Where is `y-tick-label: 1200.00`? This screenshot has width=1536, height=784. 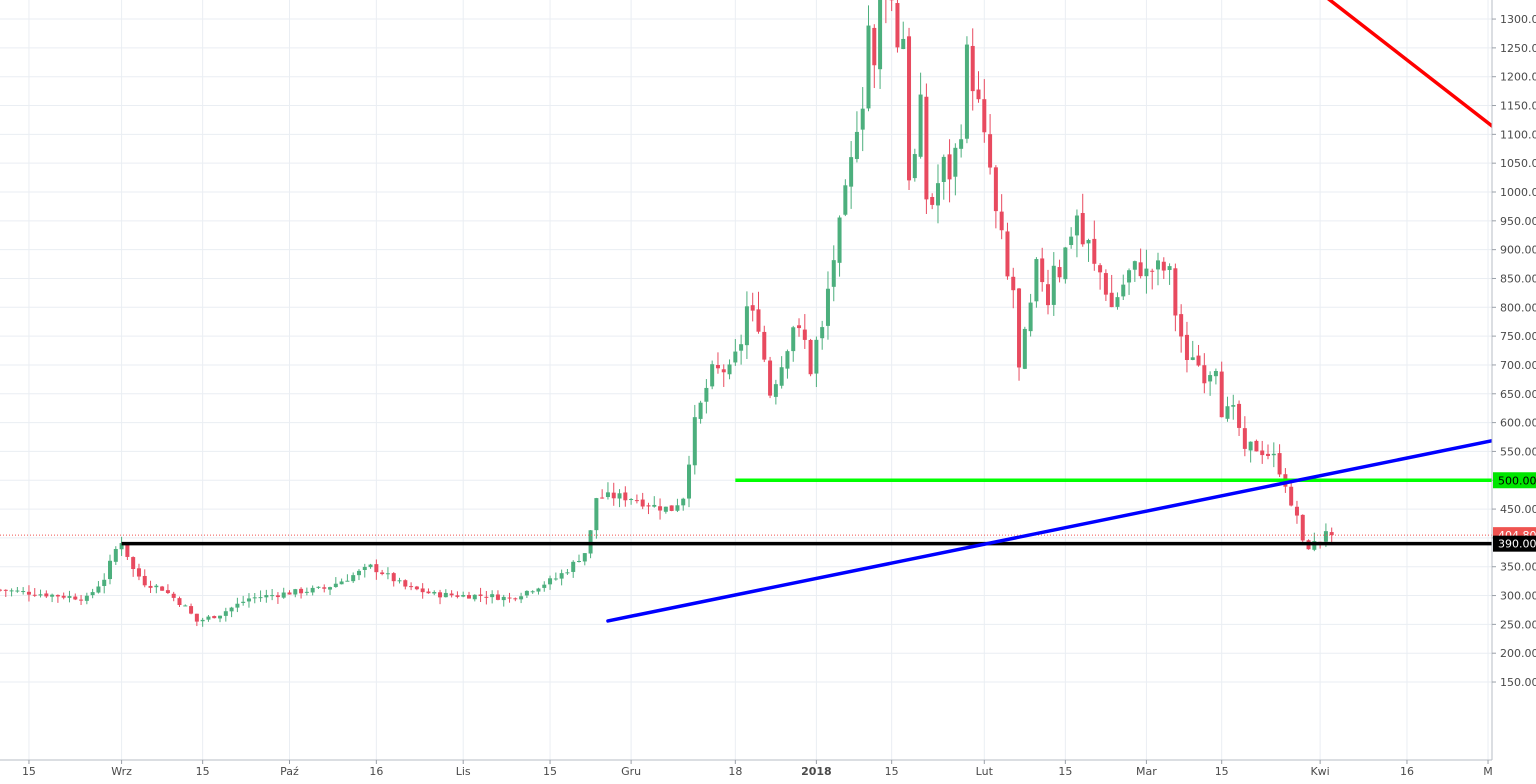 y-tick-label: 1200.00 is located at coordinates (1518, 77).